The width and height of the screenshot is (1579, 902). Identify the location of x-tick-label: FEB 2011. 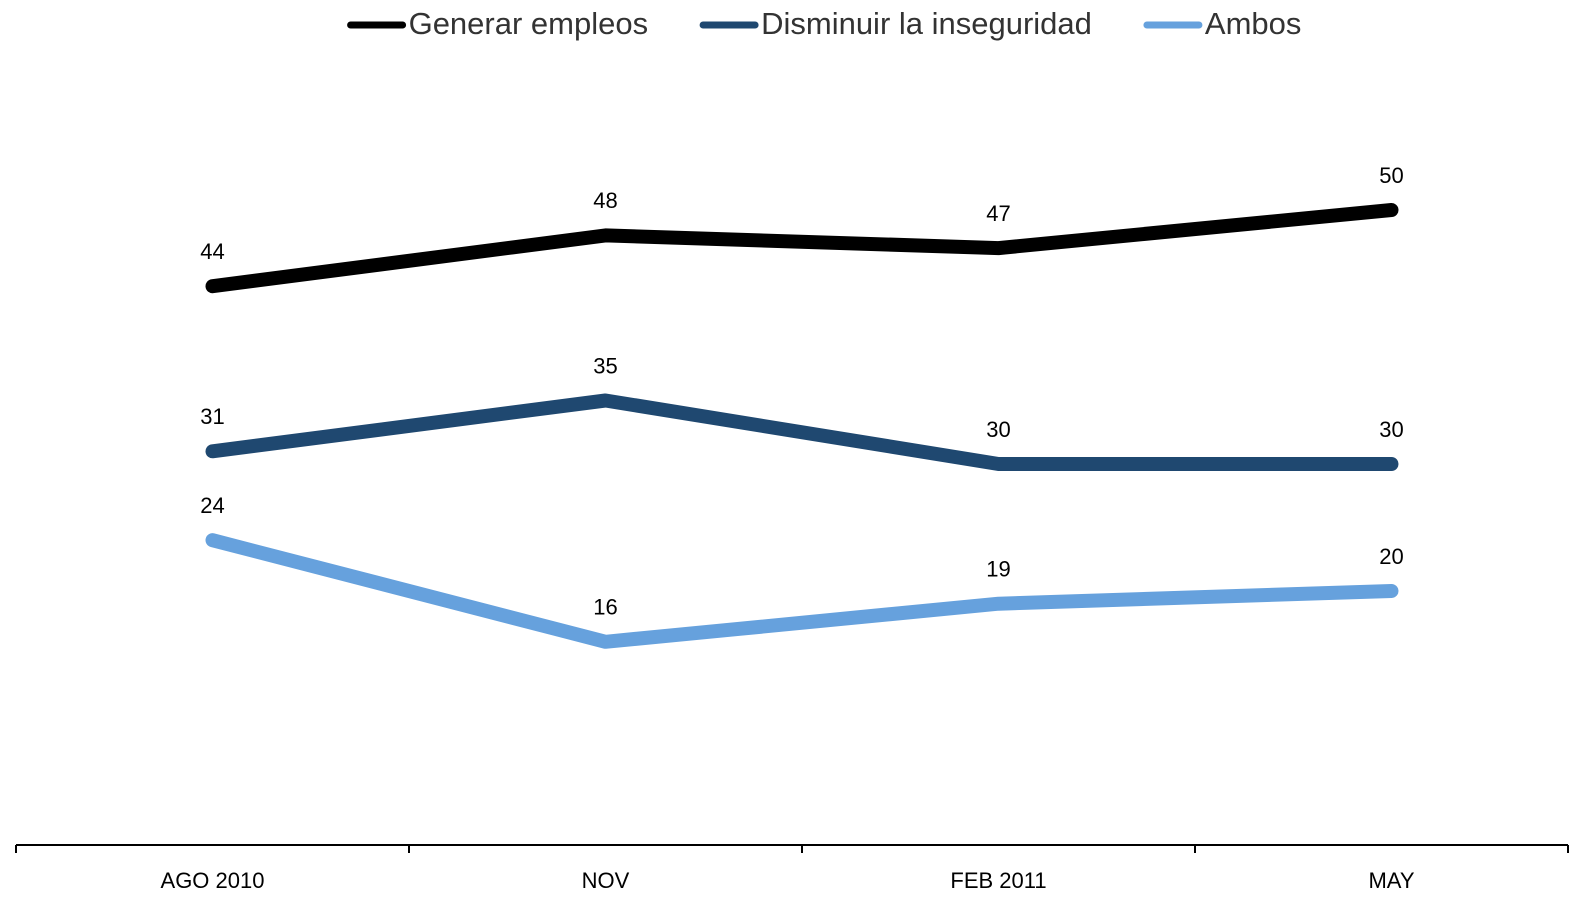
(998, 880).